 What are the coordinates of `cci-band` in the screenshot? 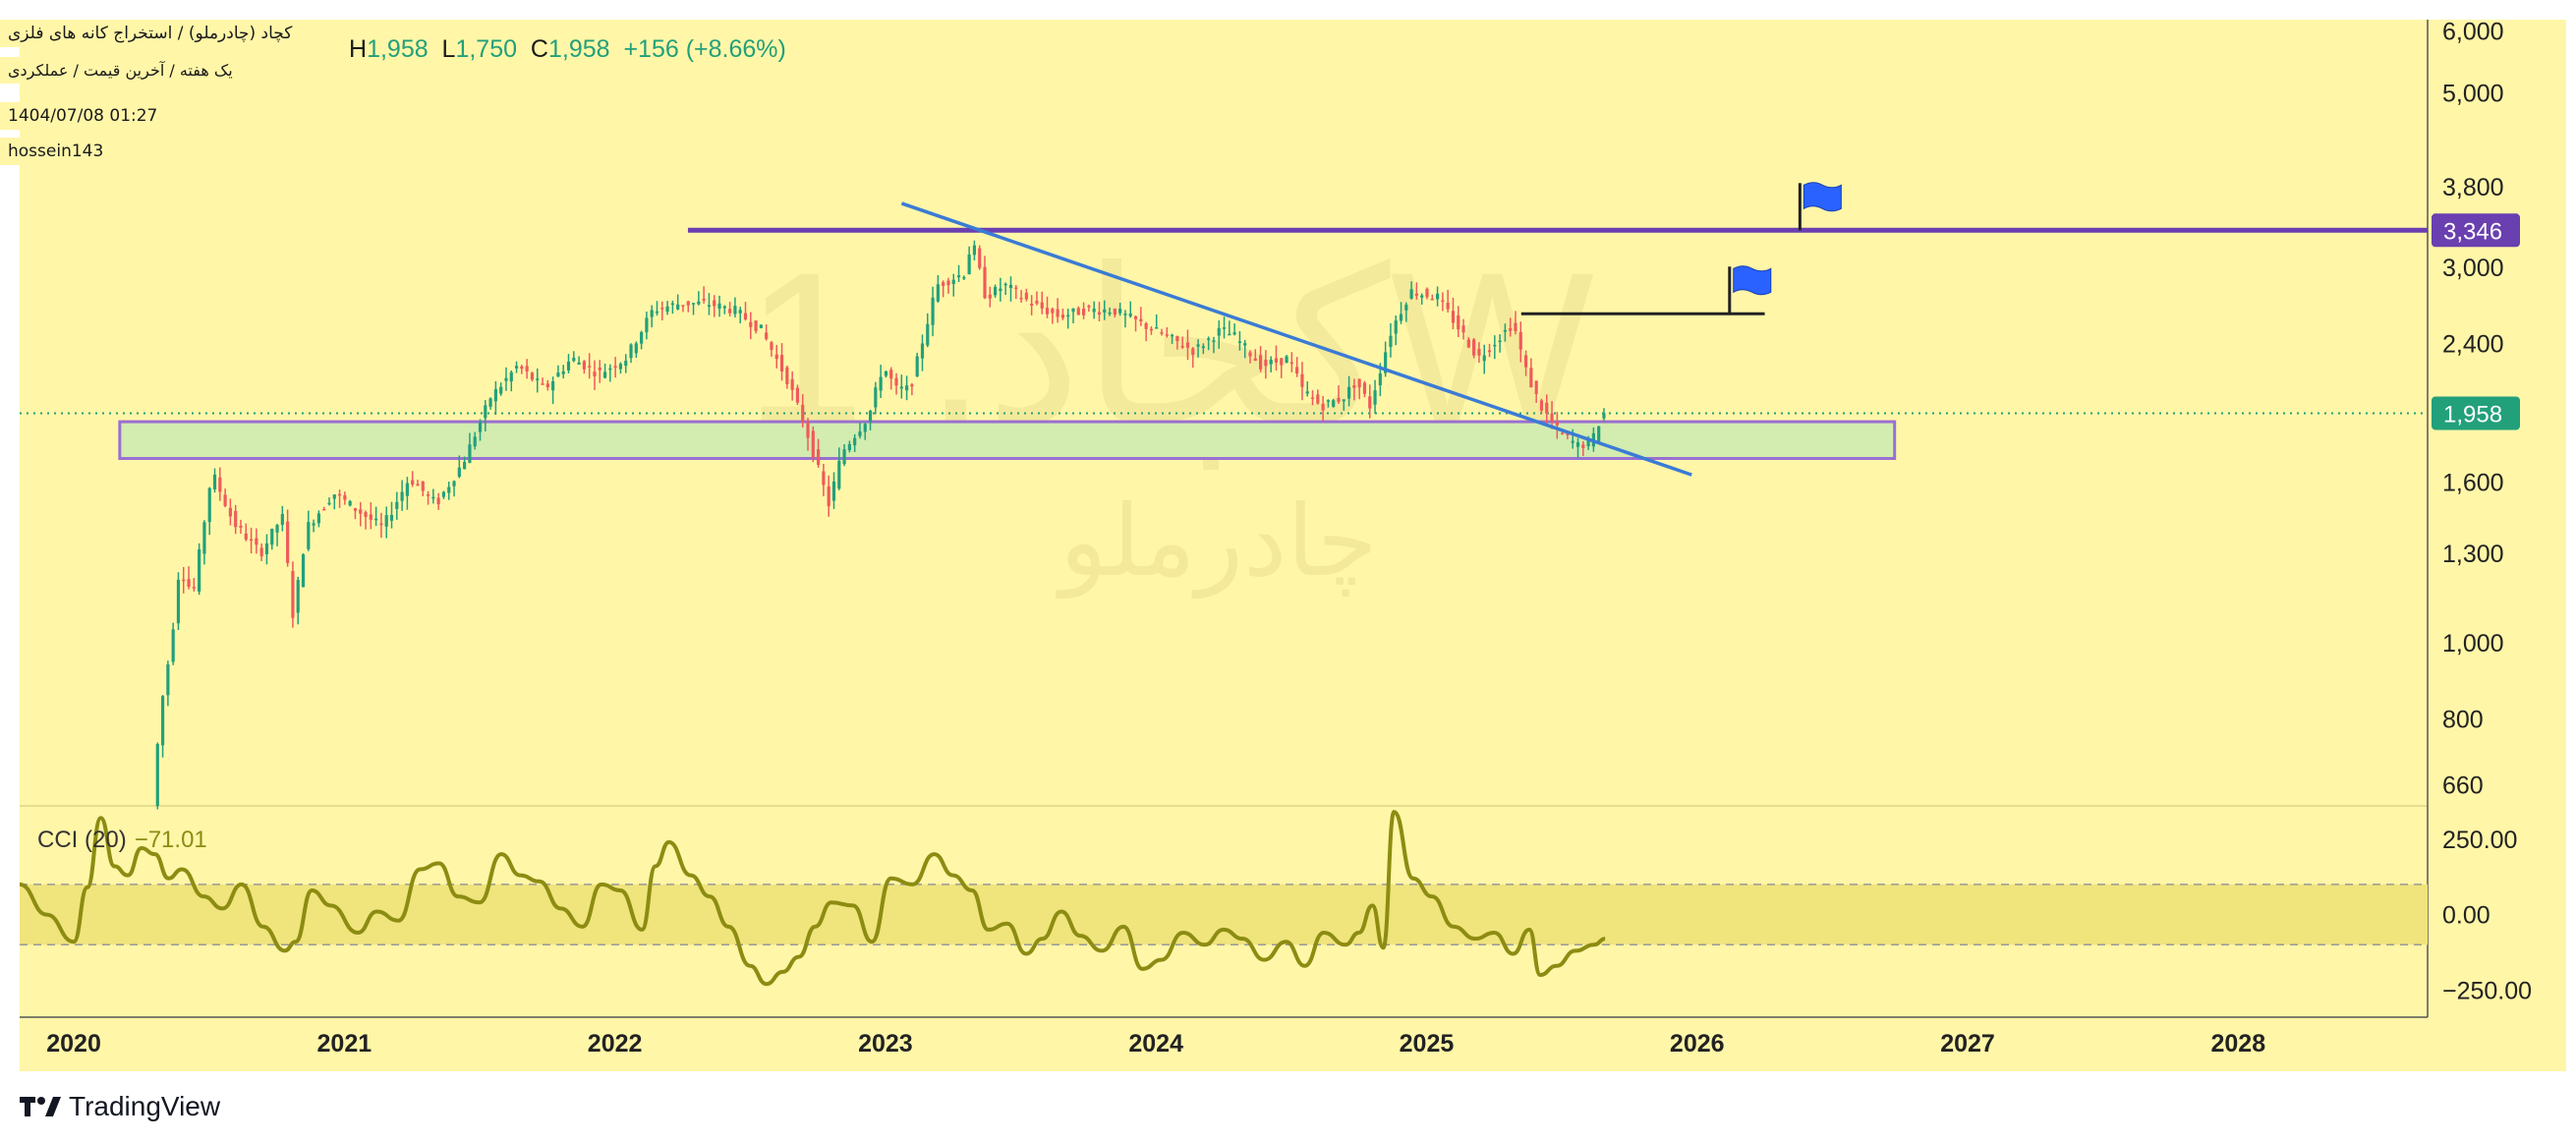 It's located at (1224, 914).